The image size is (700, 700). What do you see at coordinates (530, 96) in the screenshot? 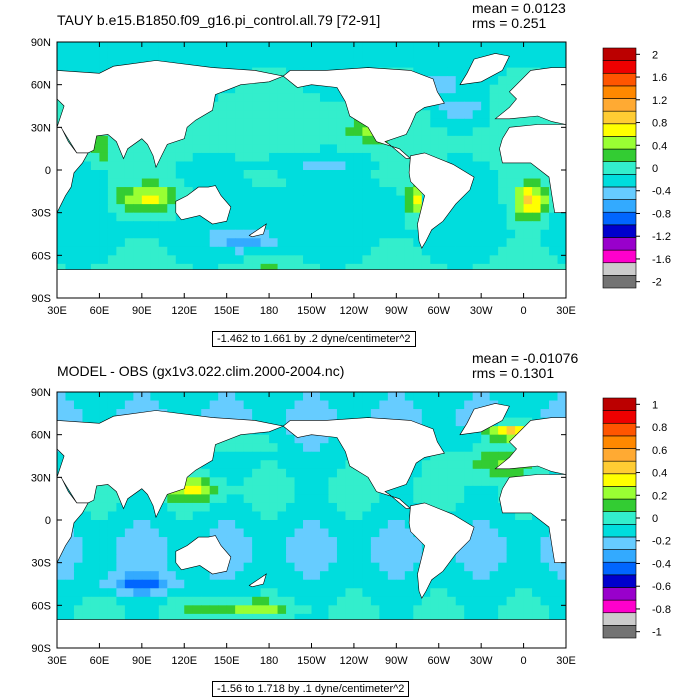
I see `continent-shape` at bounding box center [530, 96].